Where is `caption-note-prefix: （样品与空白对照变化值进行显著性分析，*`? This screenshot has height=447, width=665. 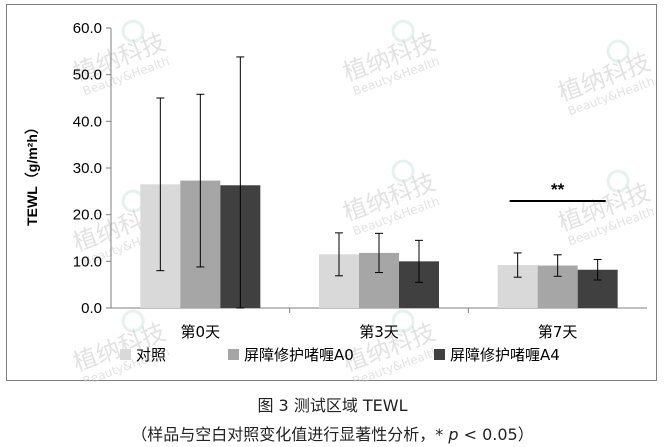
caption-note-prefix: （样品与空白对照变化值进行显著性分析，* is located at coordinates (290, 434).